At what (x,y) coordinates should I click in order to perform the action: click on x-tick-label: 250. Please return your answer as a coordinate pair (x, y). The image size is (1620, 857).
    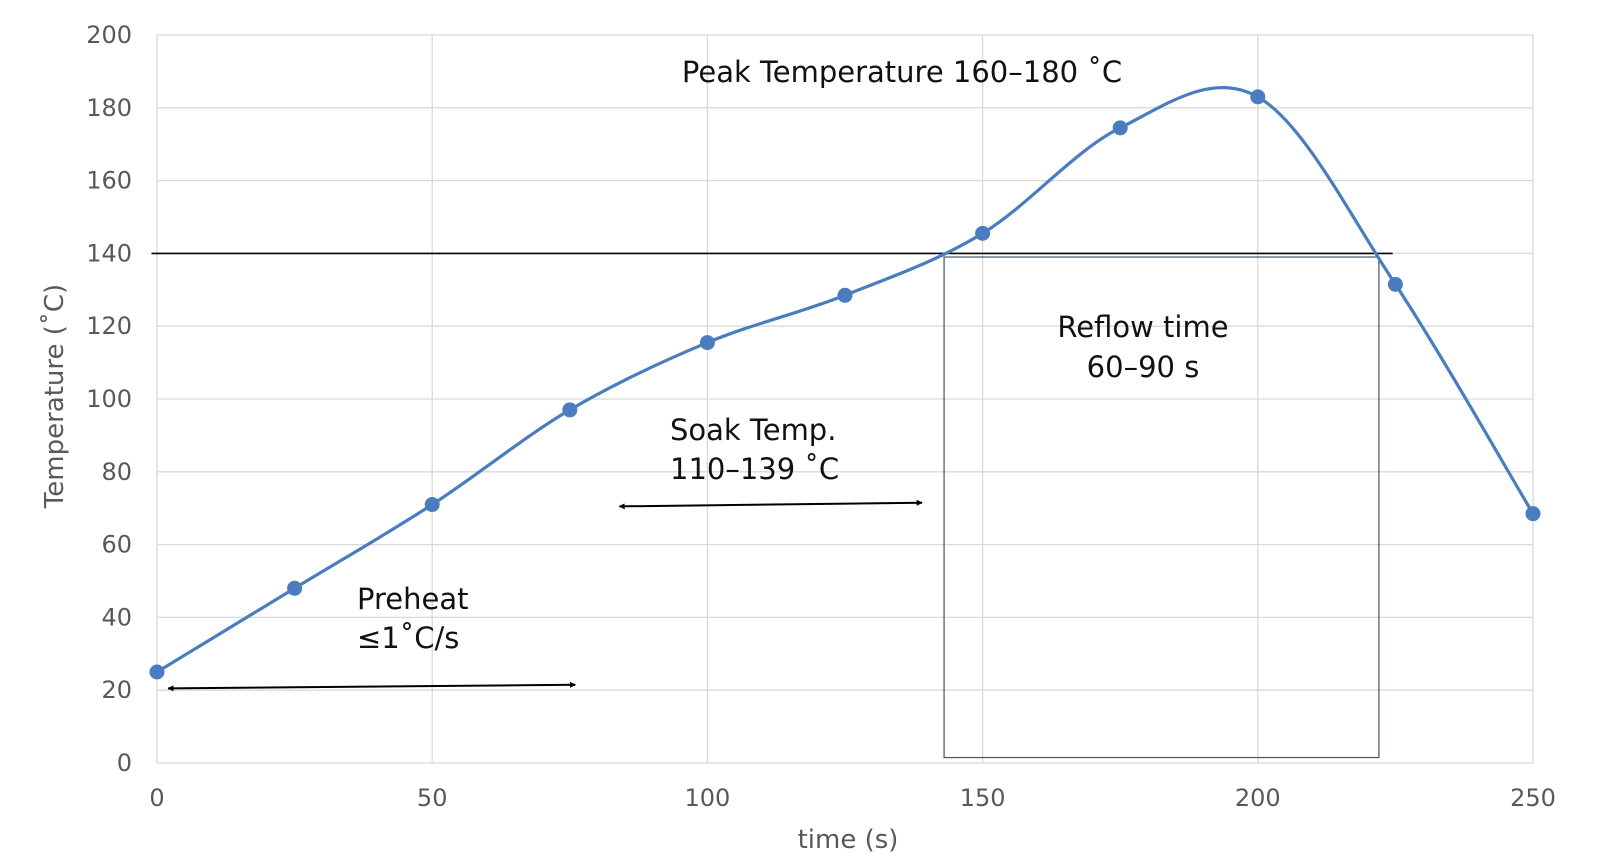
    Looking at the image, I should click on (1533, 798).